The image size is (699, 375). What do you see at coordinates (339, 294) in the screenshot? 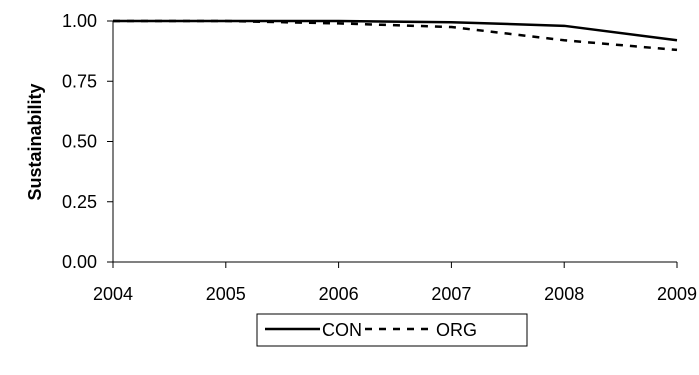
I see `x-tick-label: 2006` at bounding box center [339, 294].